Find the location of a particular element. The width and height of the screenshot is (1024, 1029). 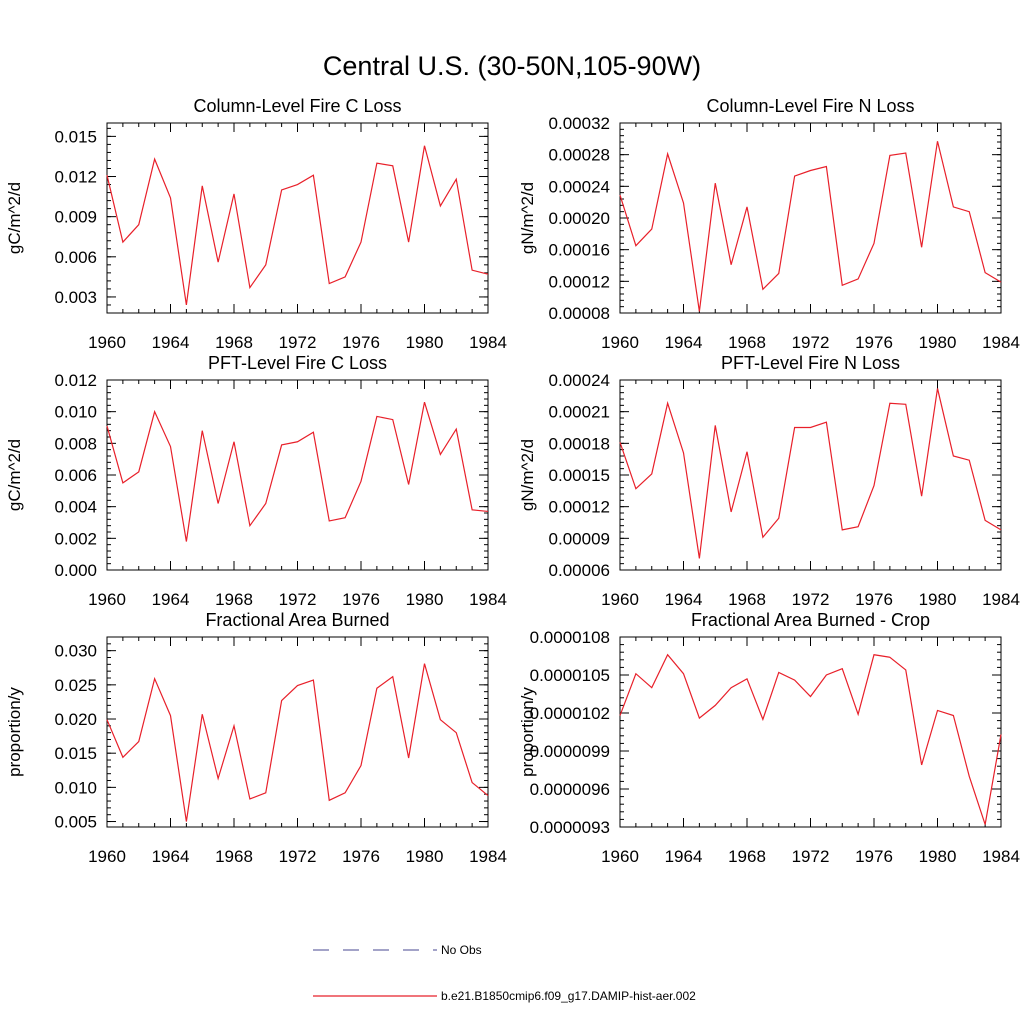

y-tick-label: 0.00009 is located at coordinates (579, 538).